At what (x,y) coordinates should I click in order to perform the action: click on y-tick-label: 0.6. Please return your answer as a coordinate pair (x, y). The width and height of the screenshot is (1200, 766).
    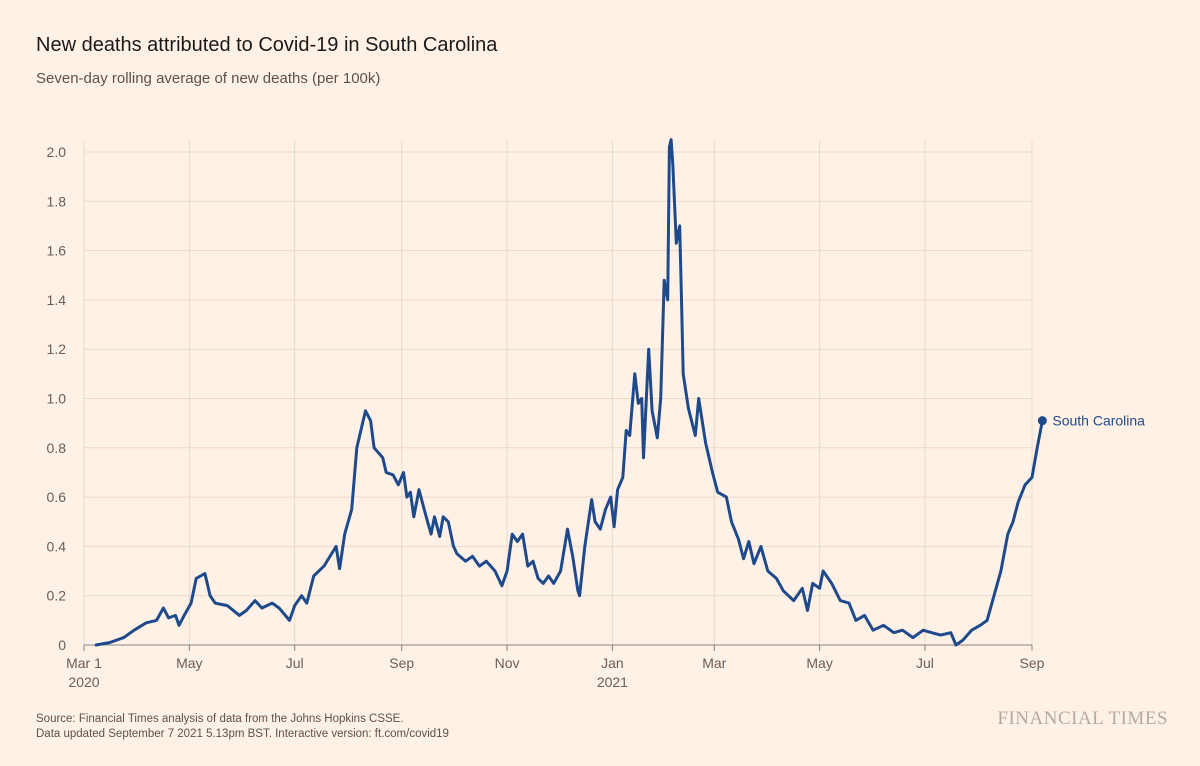
    Looking at the image, I should click on (57, 497).